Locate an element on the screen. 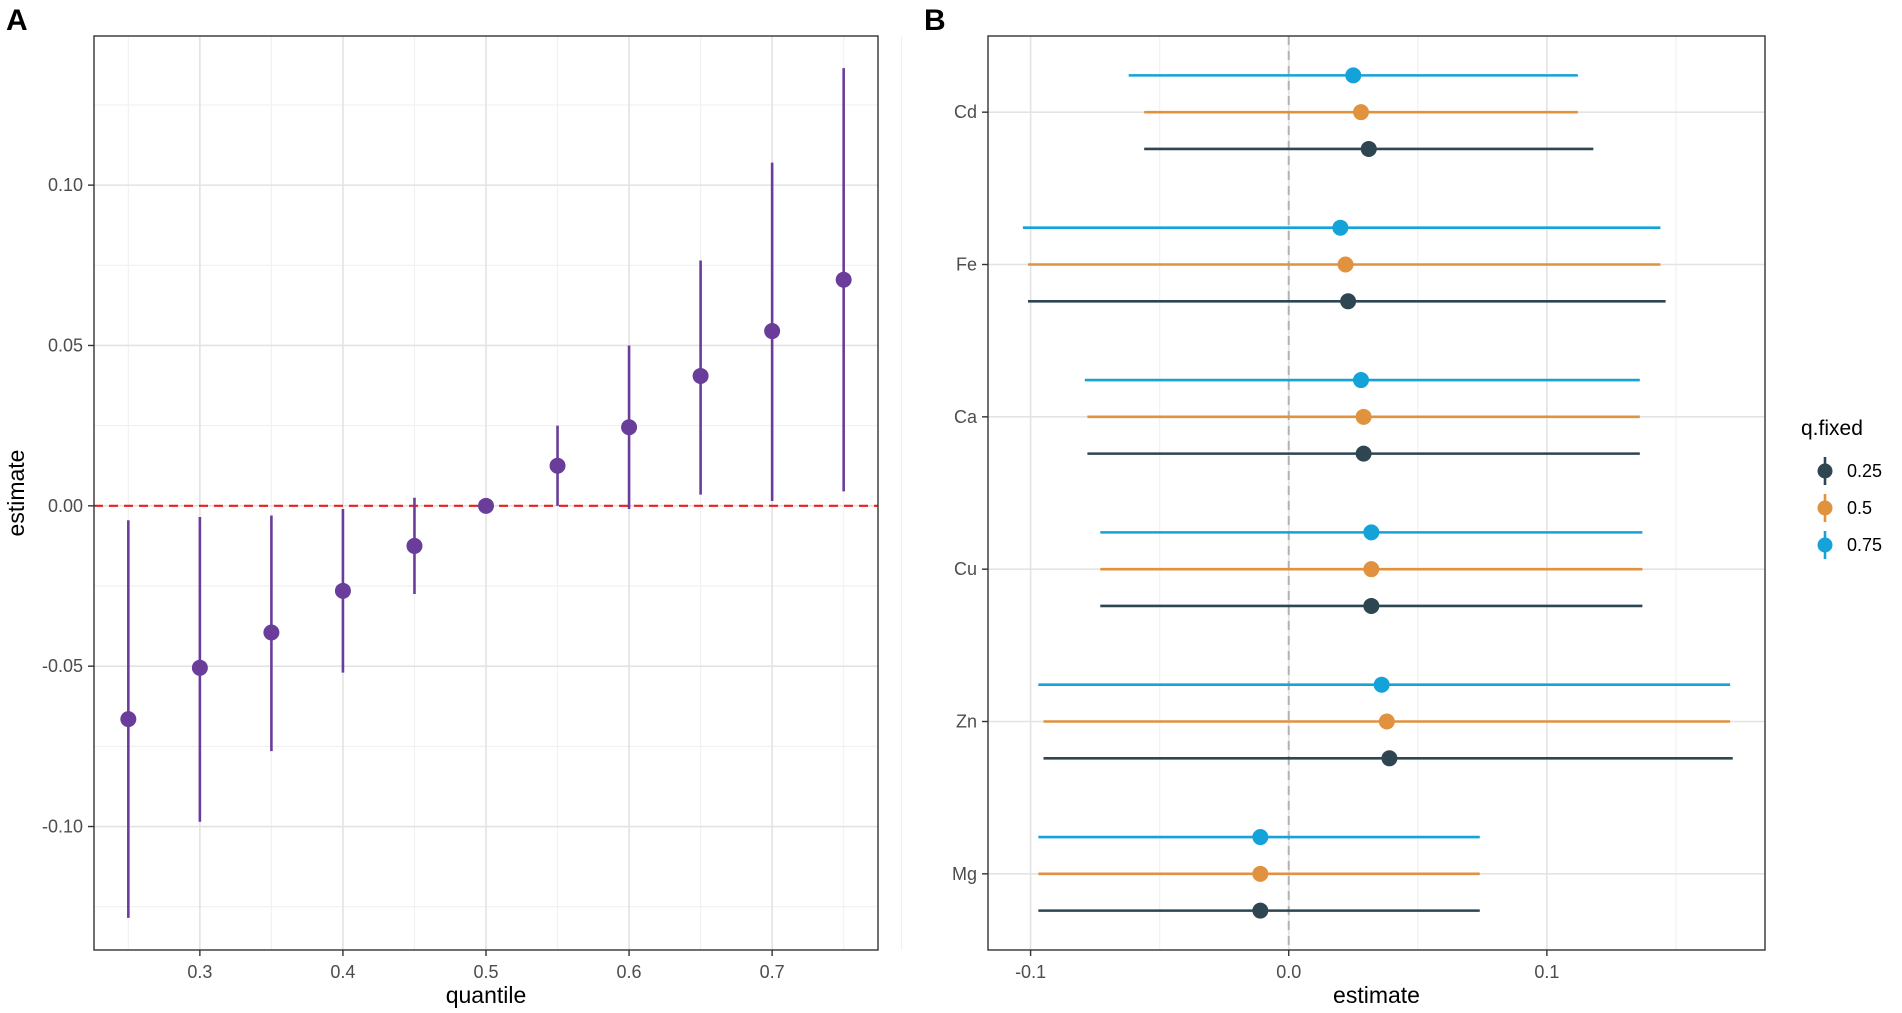 This screenshot has width=1902, height=1013. panel-a-y-tick-label: 0.05 is located at coordinates (65, 345).